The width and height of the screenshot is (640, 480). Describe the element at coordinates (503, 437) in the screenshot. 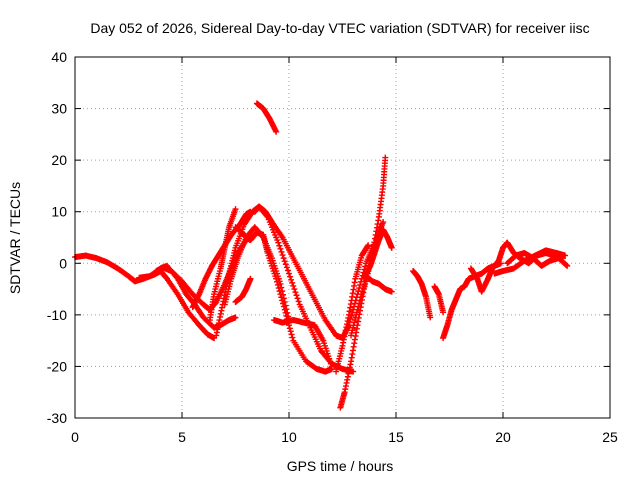

I see `x-tick-label: 20` at that location.